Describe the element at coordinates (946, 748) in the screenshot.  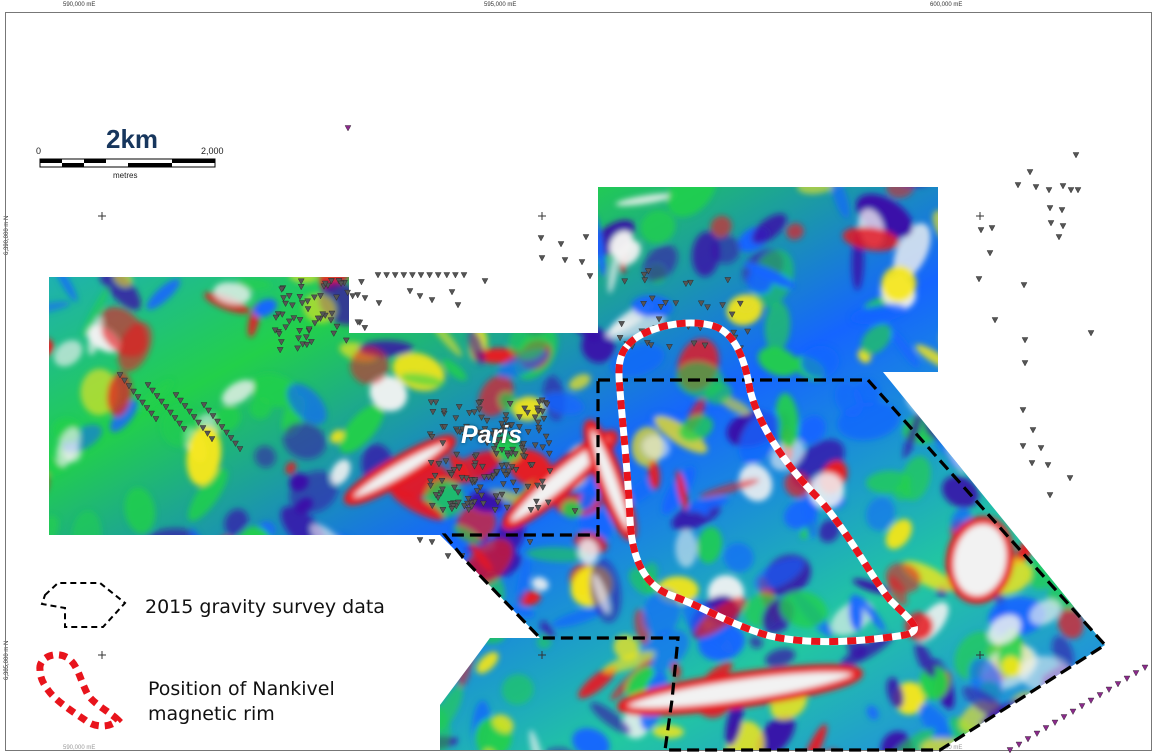
I see `easting-label-600-bottom: 600,000 mE` at that location.